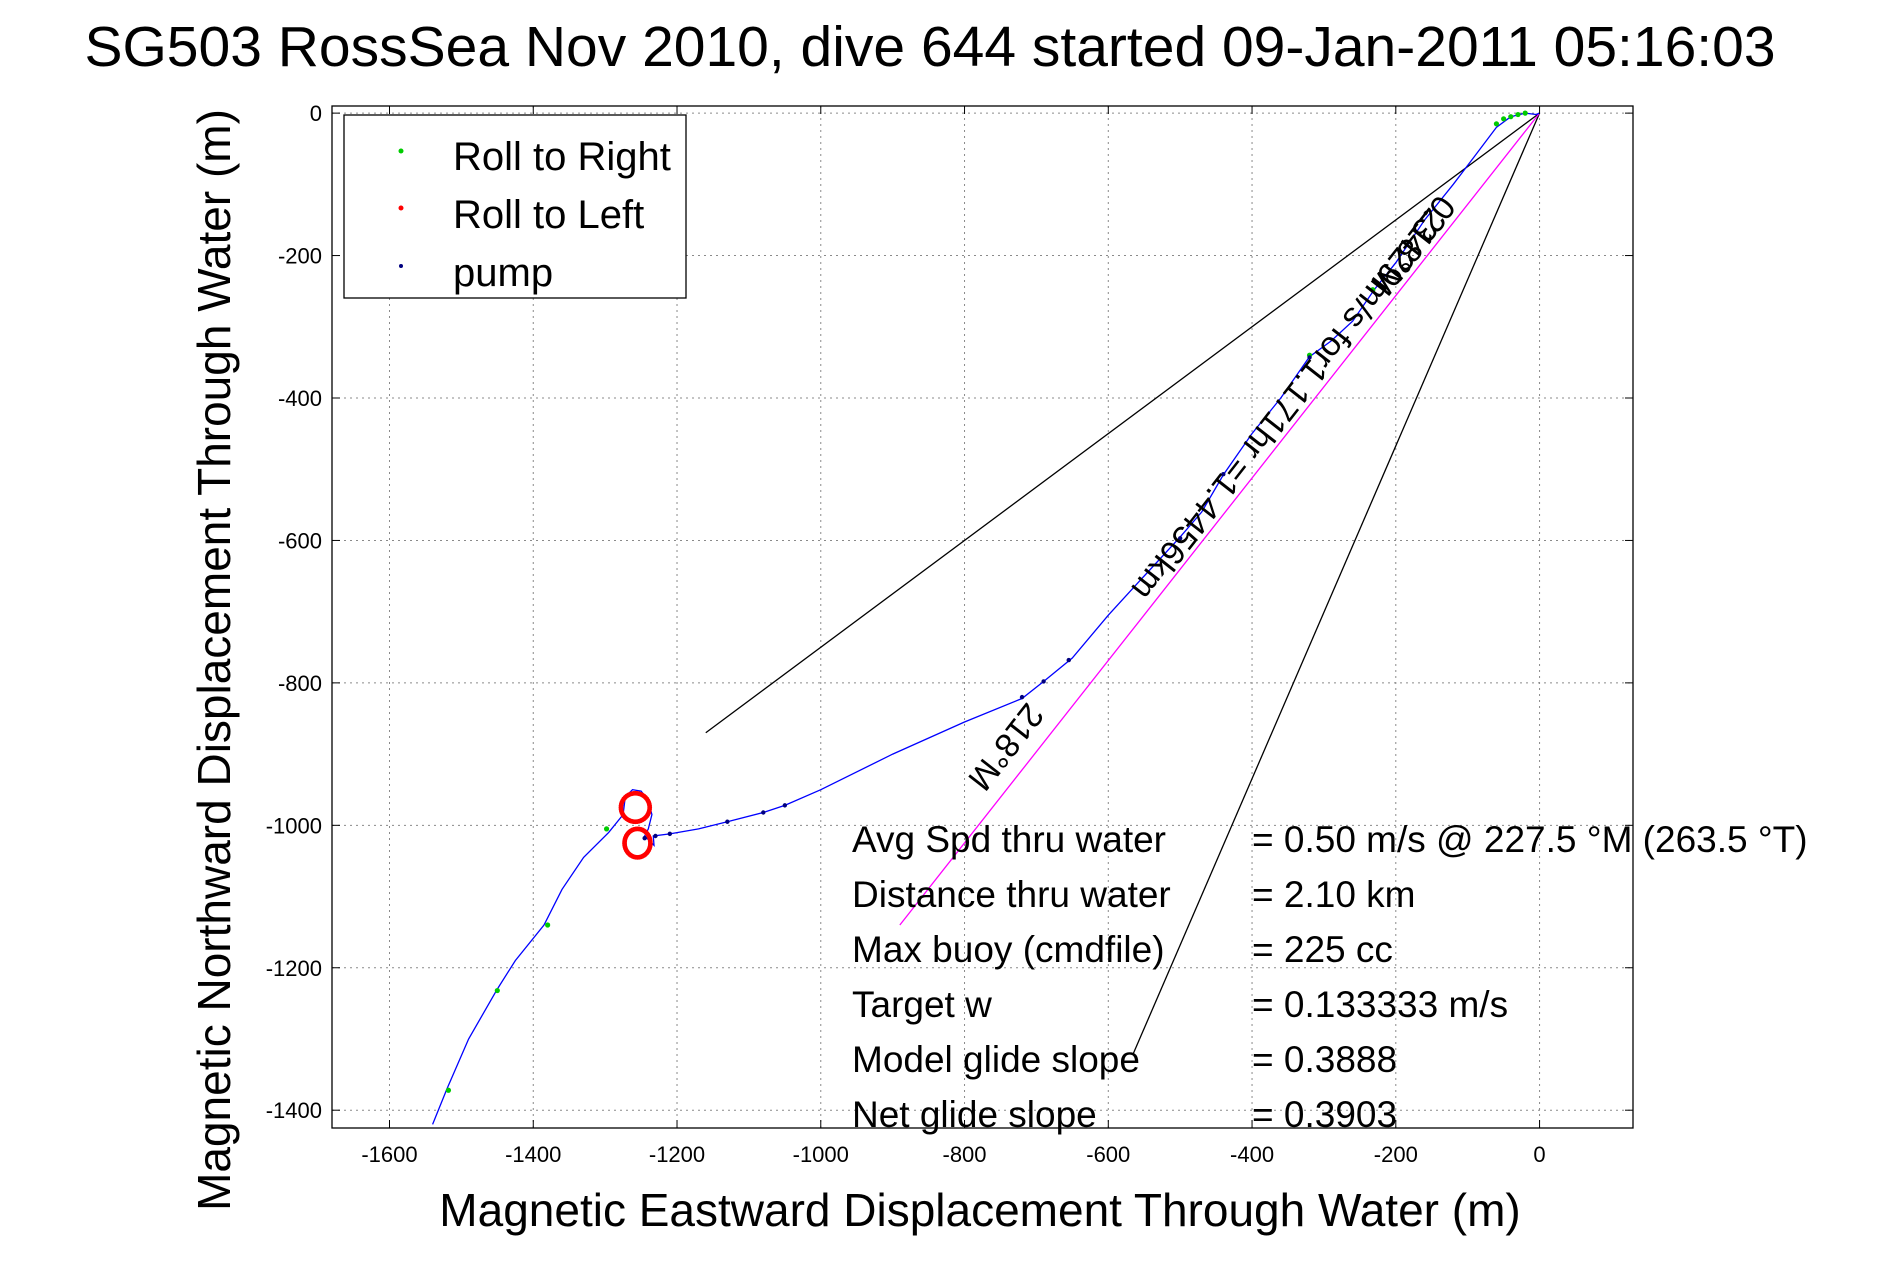  I want to click on x-tick-label: -600, so click(1108, 1154).